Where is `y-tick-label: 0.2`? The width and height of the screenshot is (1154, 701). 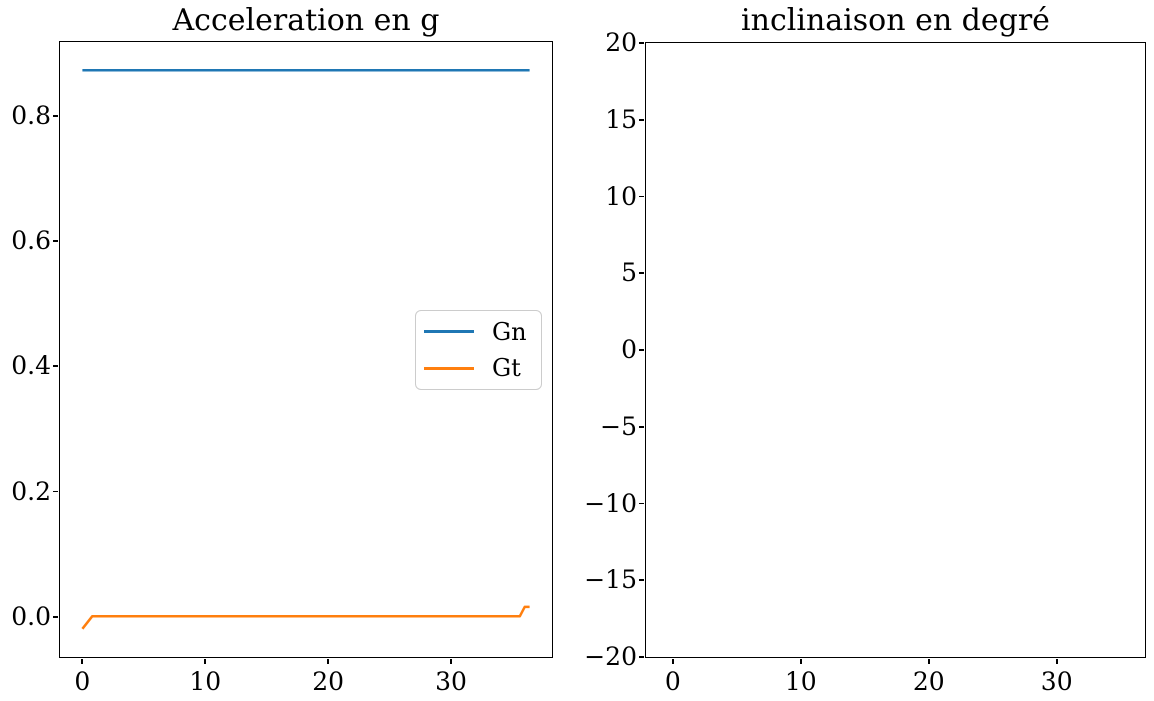
y-tick-label: 0.2 is located at coordinates (31, 491).